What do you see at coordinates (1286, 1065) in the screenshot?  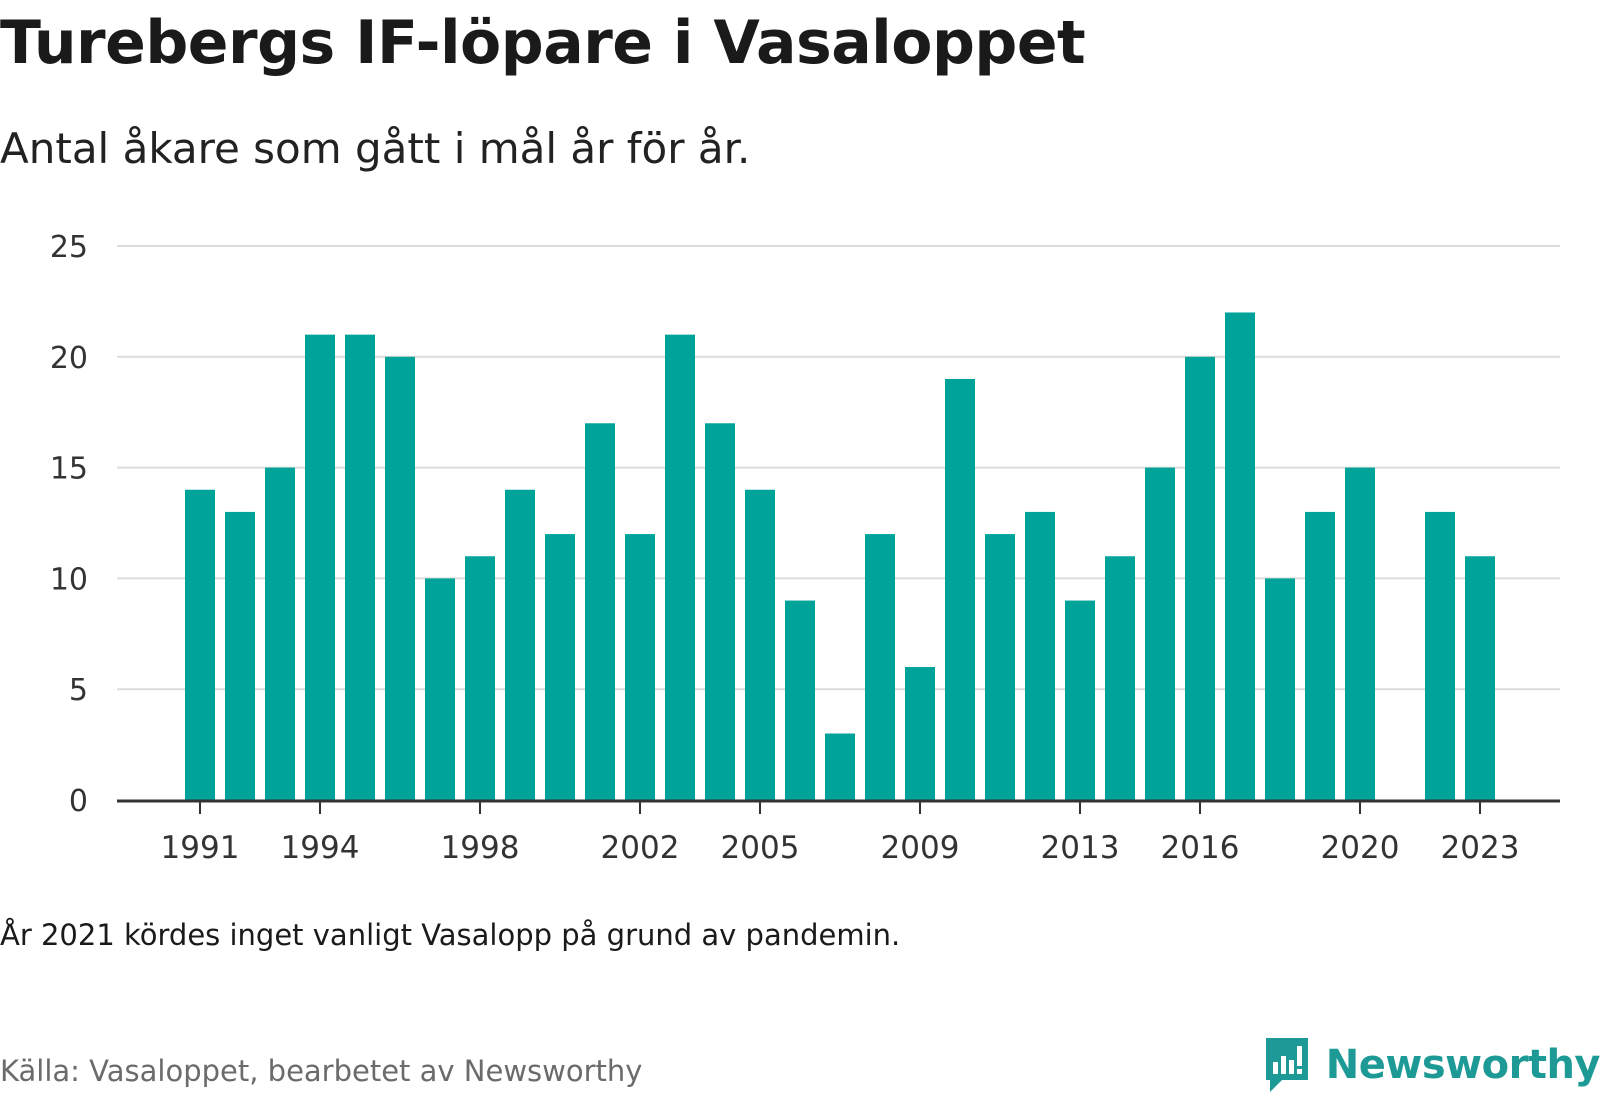 I see `newsworthy-logo-icon` at bounding box center [1286, 1065].